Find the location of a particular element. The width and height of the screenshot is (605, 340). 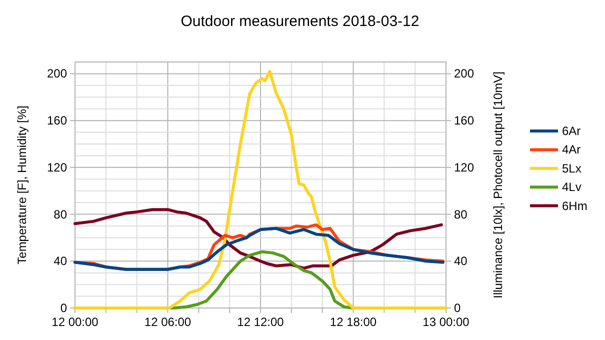

y-axis-title: Temperature [F], Humidity [%] is located at coordinates (22, 185).